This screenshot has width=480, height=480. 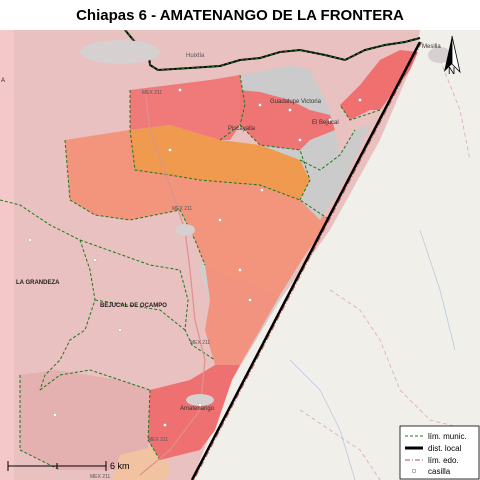 I want to click on north-arrow: N, so click(x=452, y=56).